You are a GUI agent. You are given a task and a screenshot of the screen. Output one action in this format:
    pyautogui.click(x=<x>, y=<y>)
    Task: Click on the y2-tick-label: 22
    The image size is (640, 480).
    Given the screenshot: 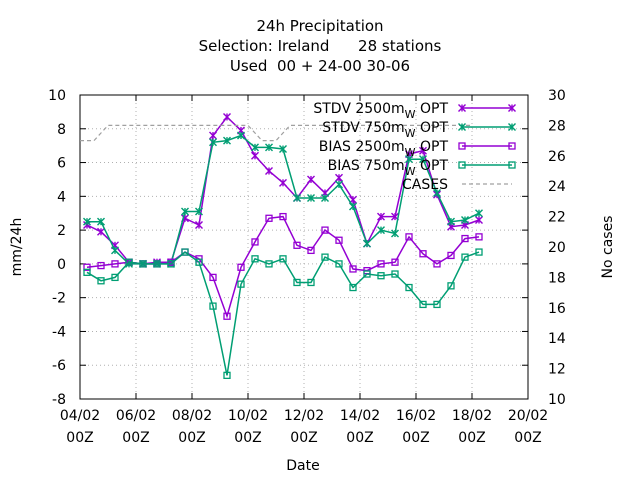 What is the action you would take?
    pyautogui.click(x=557, y=218)
    